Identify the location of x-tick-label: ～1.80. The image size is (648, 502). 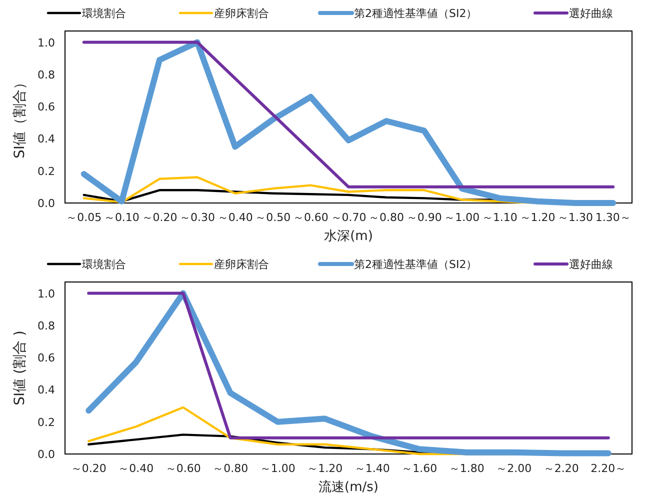
(466, 468).